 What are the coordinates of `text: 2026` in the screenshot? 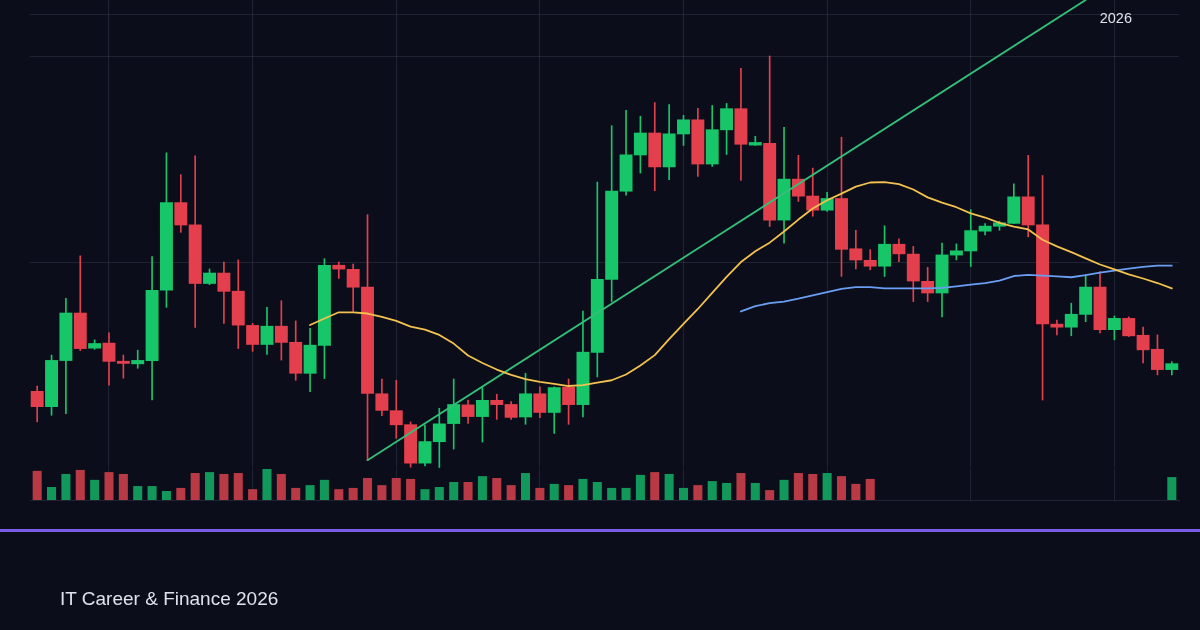 It's located at (1115, 19).